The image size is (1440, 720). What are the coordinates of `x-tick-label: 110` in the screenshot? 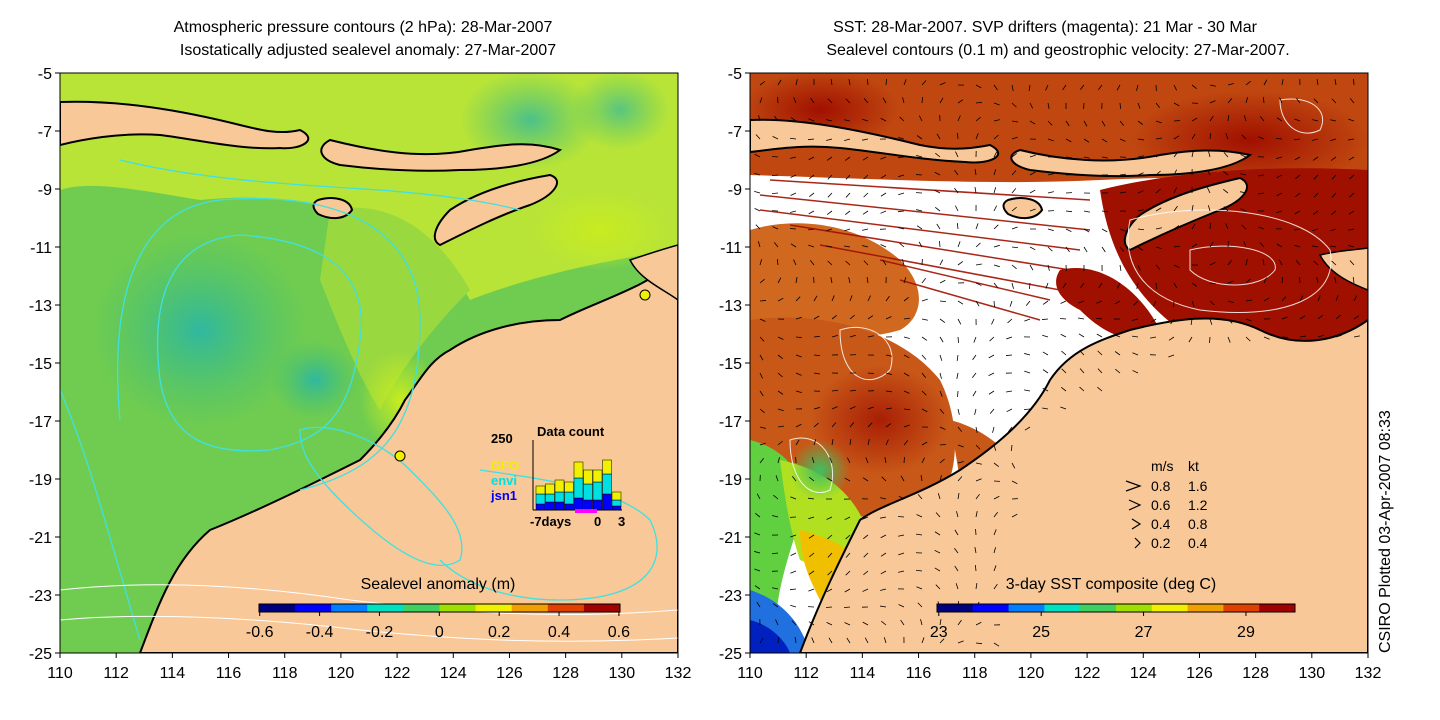 It's located at (60, 673).